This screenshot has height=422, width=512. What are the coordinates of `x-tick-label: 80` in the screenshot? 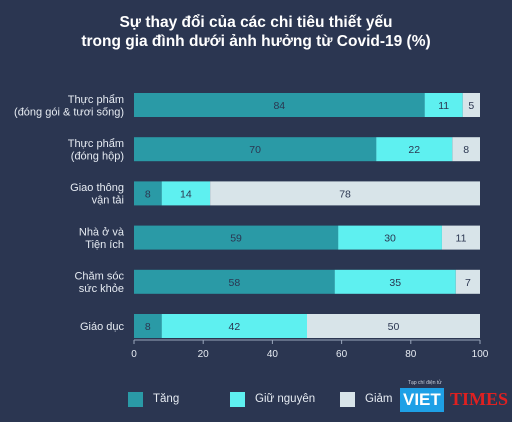 It's located at (411, 354).